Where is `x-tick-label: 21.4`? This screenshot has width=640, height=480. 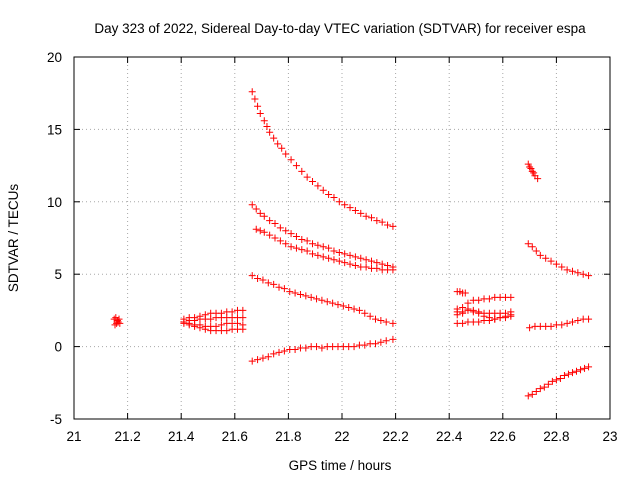 x-tick-label: 21.4 is located at coordinates (181, 436).